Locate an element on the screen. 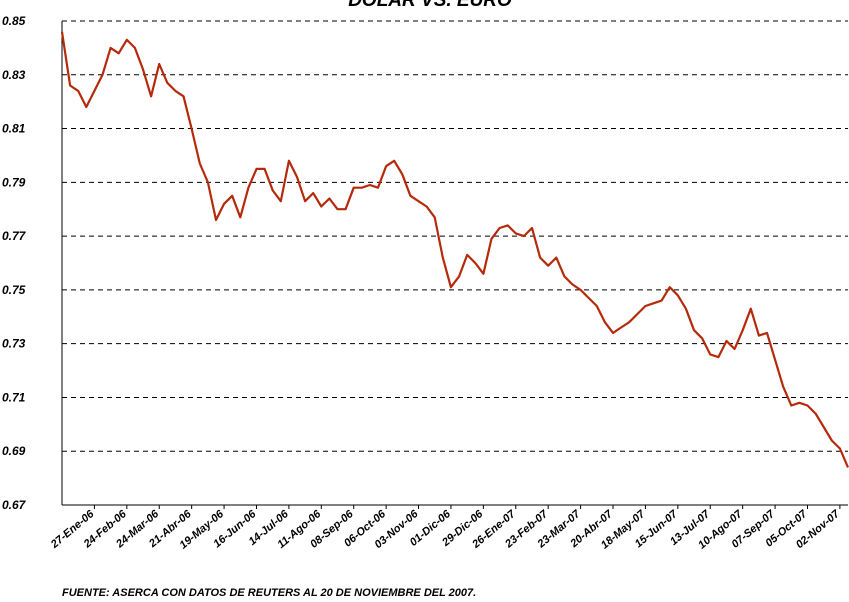  y-tick-label: 0.81 is located at coordinates (14, 129).